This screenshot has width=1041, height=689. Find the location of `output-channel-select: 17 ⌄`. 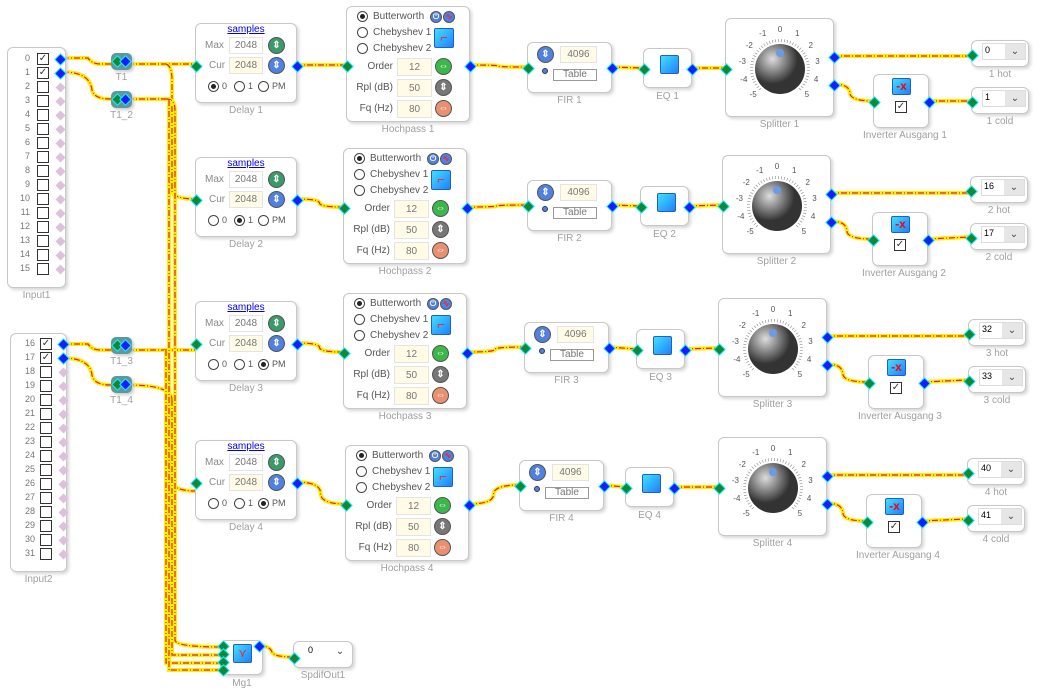

output-channel-select: 17 ⌄ is located at coordinates (1003, 234).